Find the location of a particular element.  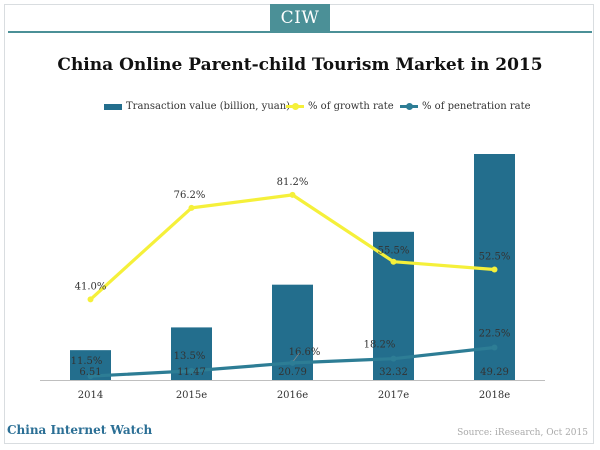

growth-rate-label: 41.0% is located at coordinates (91, 286).